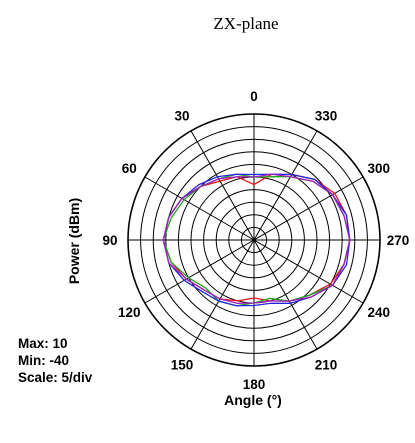 Image resolution: width=415 pixels, height=443 pixels. What do you see at coordinates (182, 365) in the screenshot?
I see `angle-tick-label: 150` at bounding box center [182, 365].